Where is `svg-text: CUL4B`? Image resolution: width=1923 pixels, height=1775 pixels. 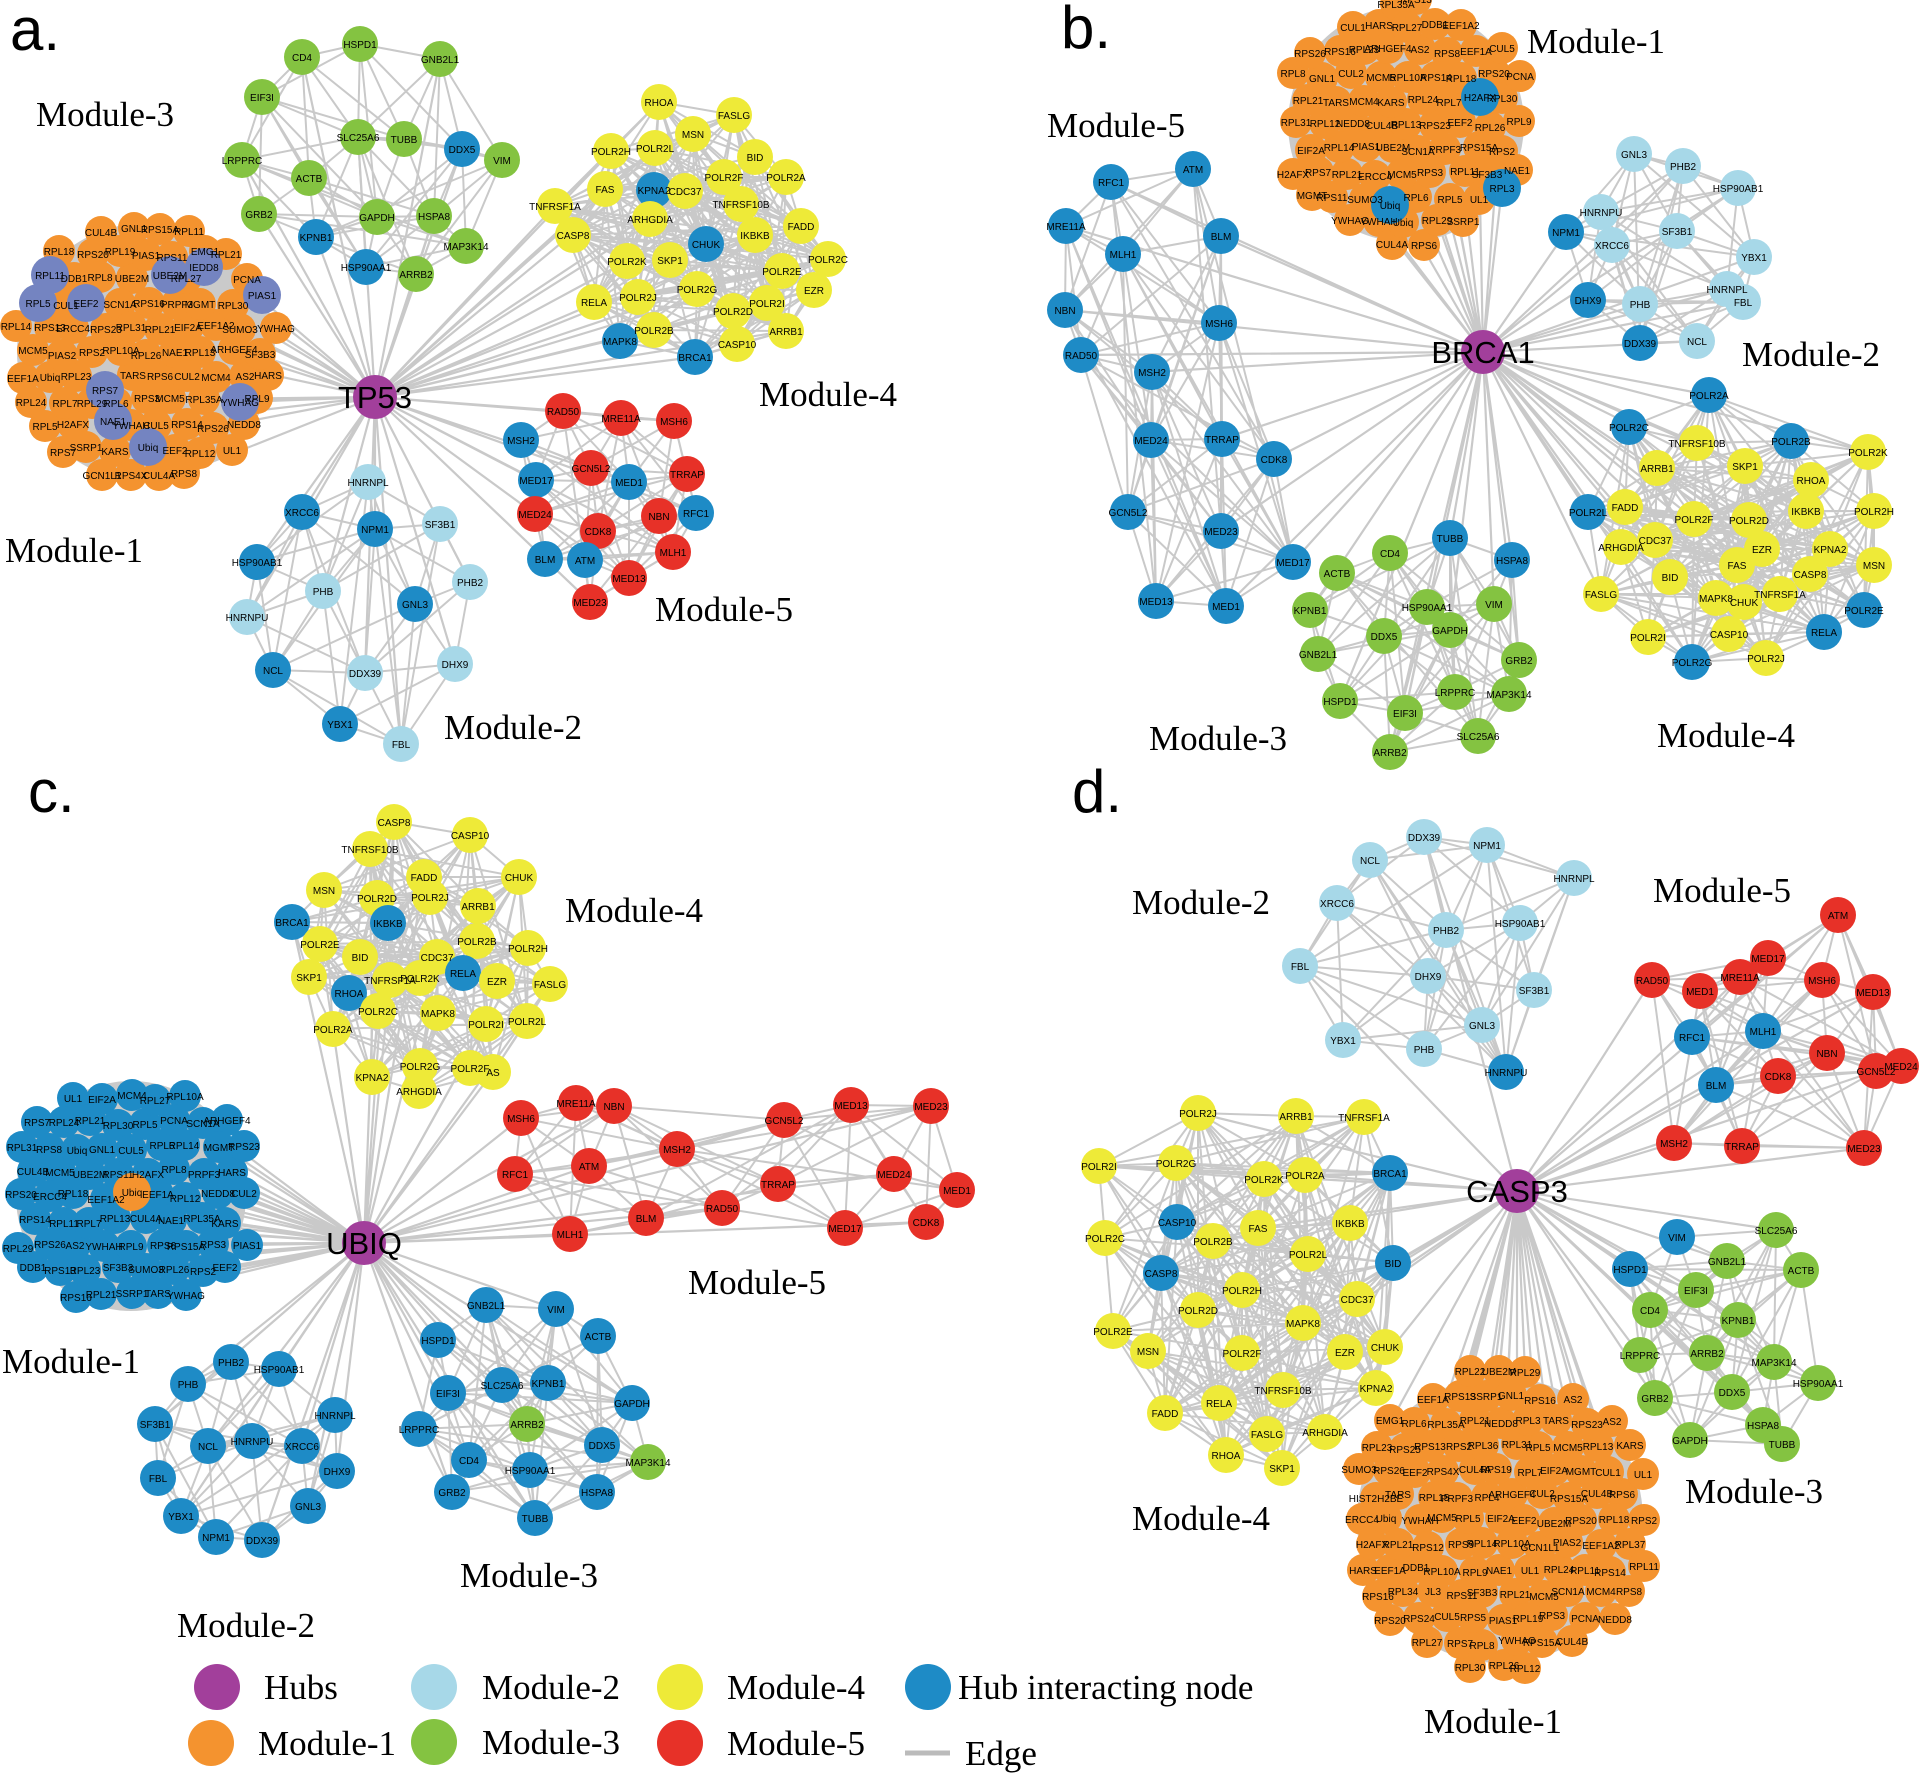 svg-text: CUL4B is located at coordinates (1382, 126).